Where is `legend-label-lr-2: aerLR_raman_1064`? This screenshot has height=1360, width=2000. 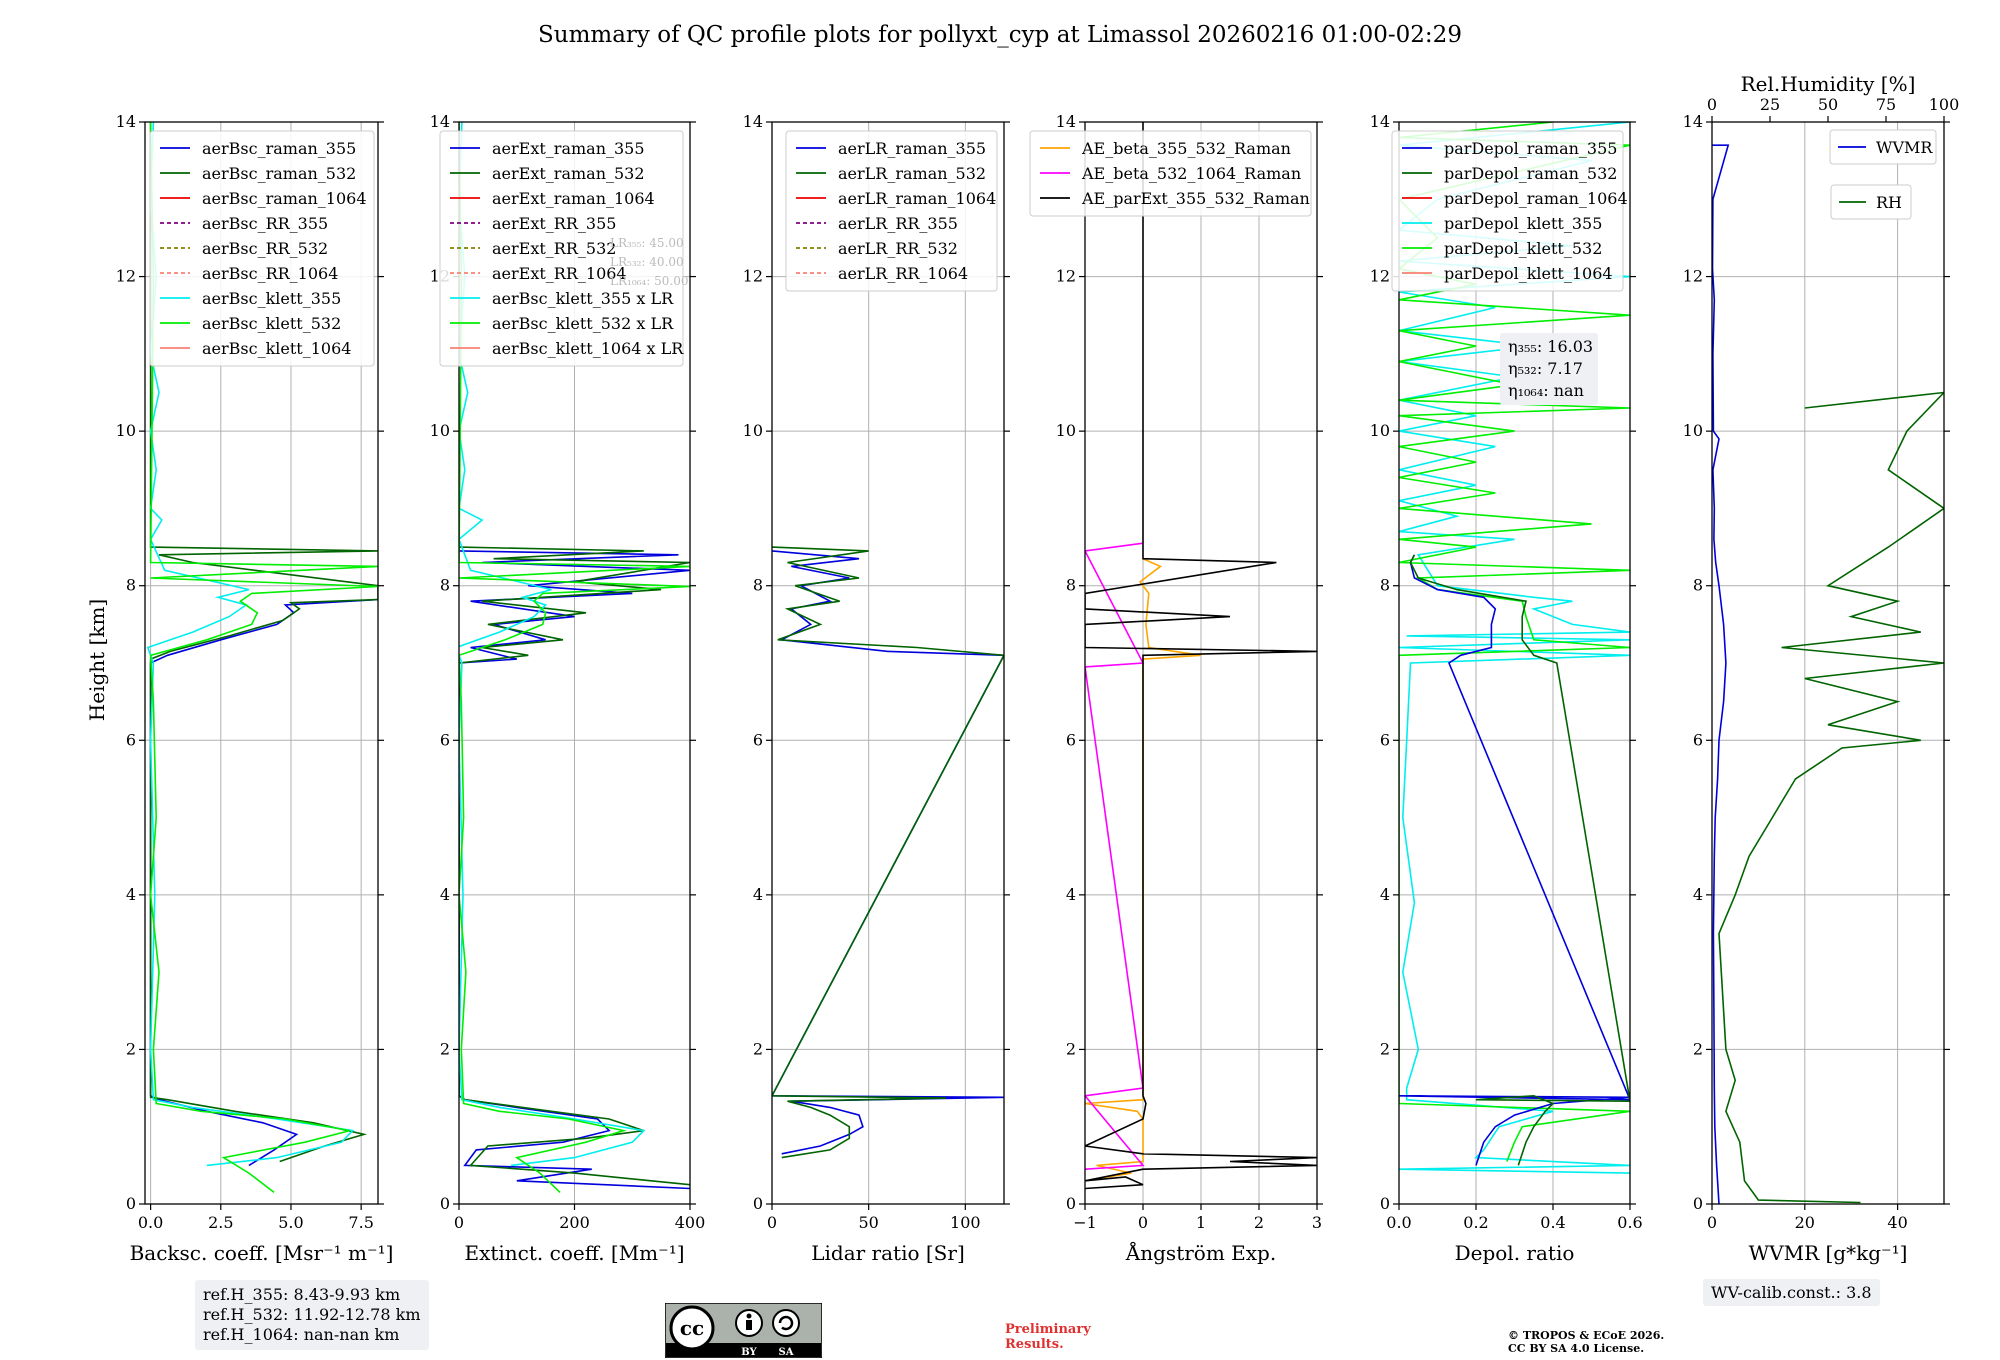
legend-label-lr-2: aerLR_raman_1064 is located at coordinates (917, 198).